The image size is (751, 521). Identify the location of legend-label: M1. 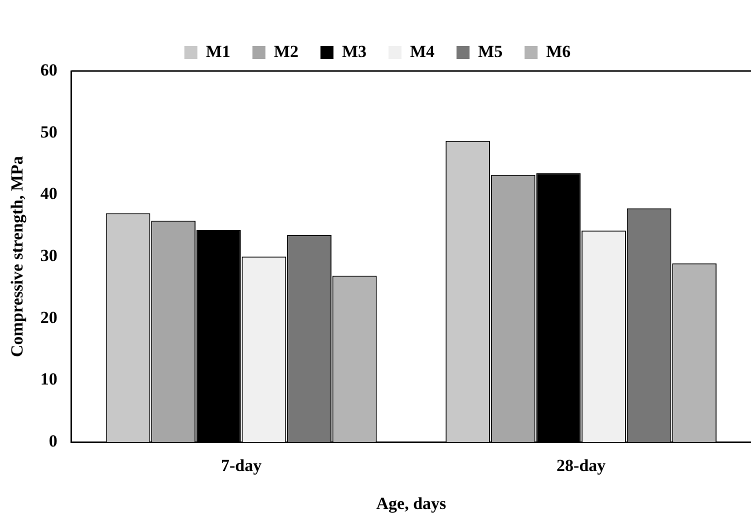
(218, 51).